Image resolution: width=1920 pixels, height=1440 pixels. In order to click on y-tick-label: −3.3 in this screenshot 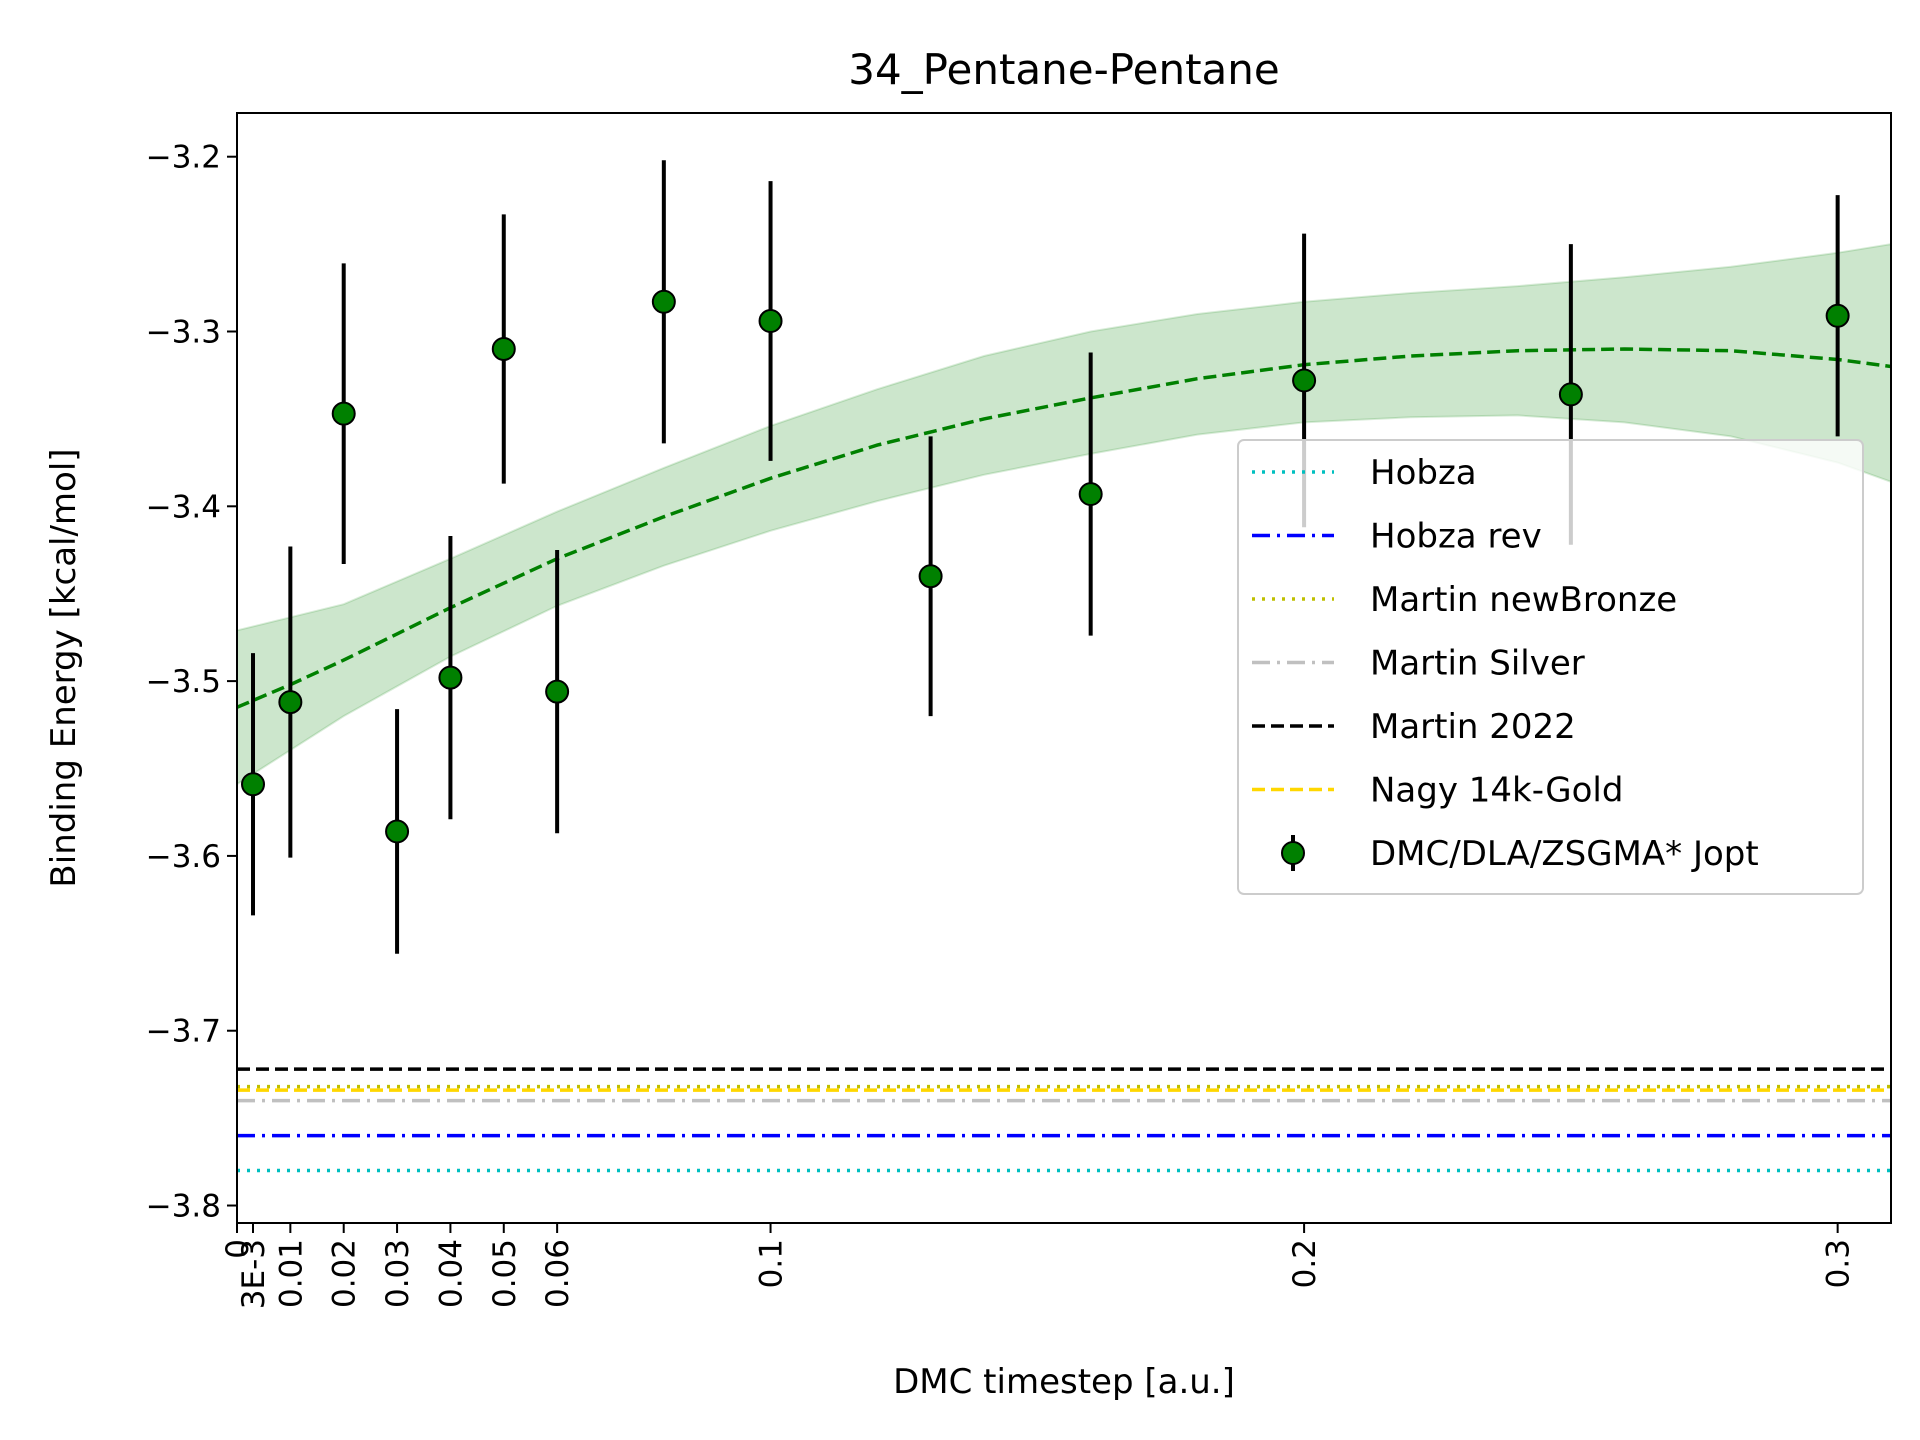, I will do `click(183, 333)`.